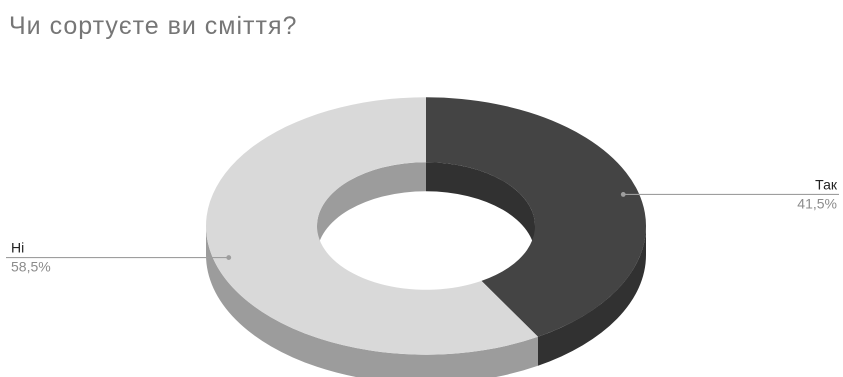  I want to click on slice-value-label-1: 58,5%, so click(31, 267).